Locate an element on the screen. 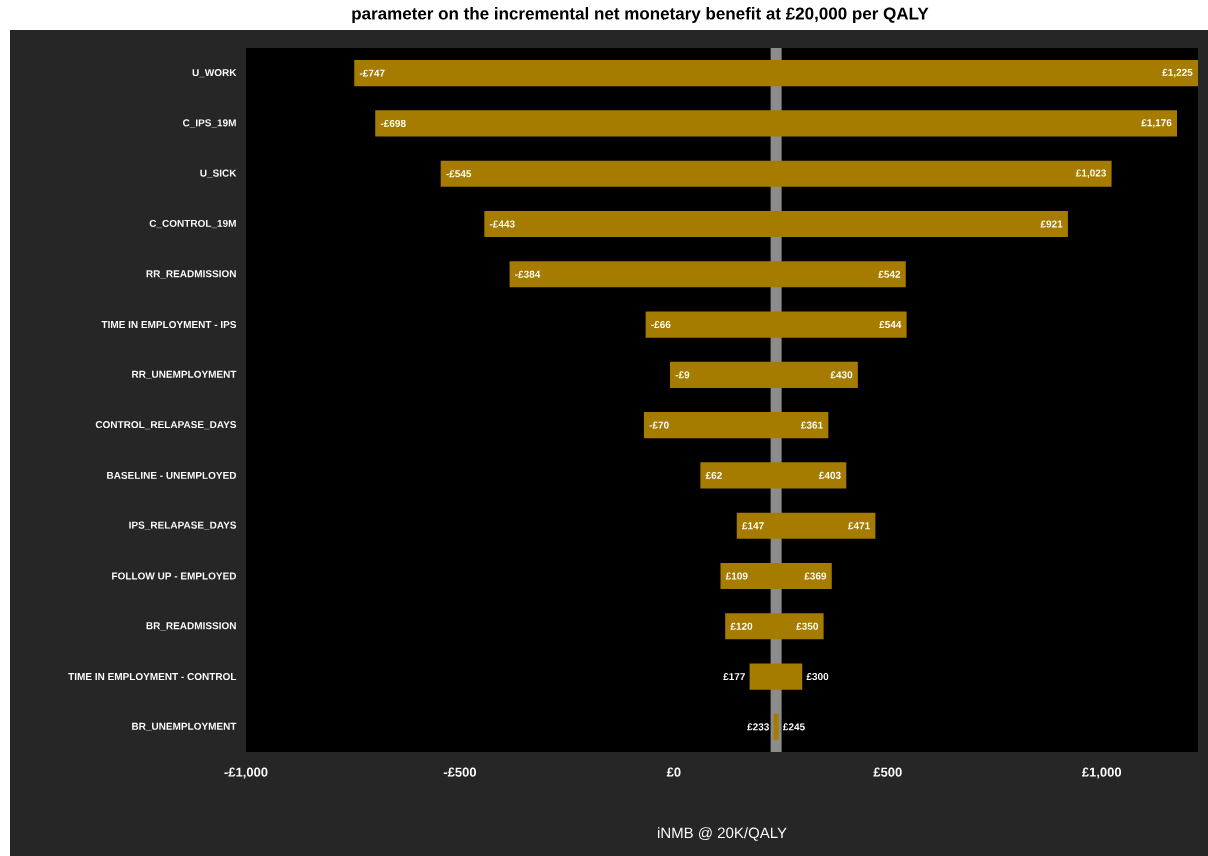 The width and height of the screenshot is (1208, 856). annotation: £471 is located at coordinates (859, 526).